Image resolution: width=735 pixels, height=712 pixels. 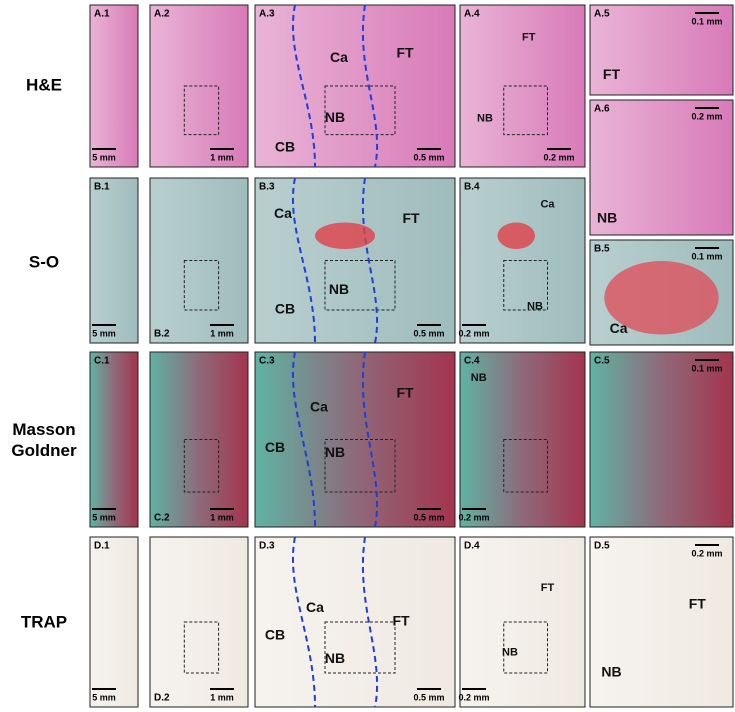 I want to click on panel: A.3 0.5 mm Ca FT NB CB, so click(x=355, y=86).